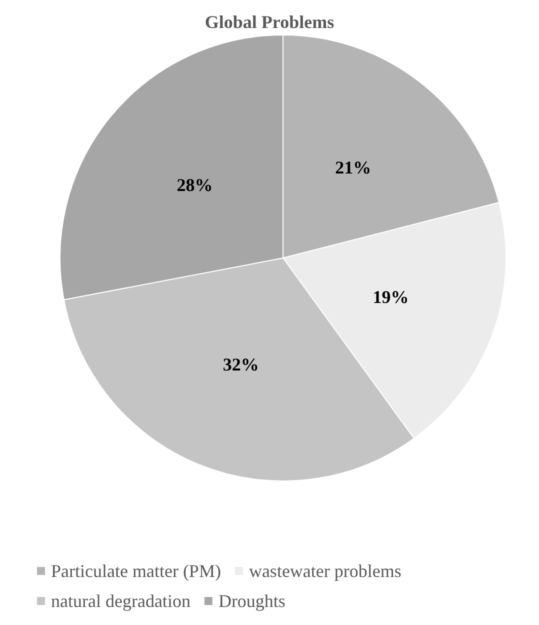  What do you see at coordinates (269, 22) in the screenshot?
I see `chart-title: Global Problems` at bounding box center [269, 22].